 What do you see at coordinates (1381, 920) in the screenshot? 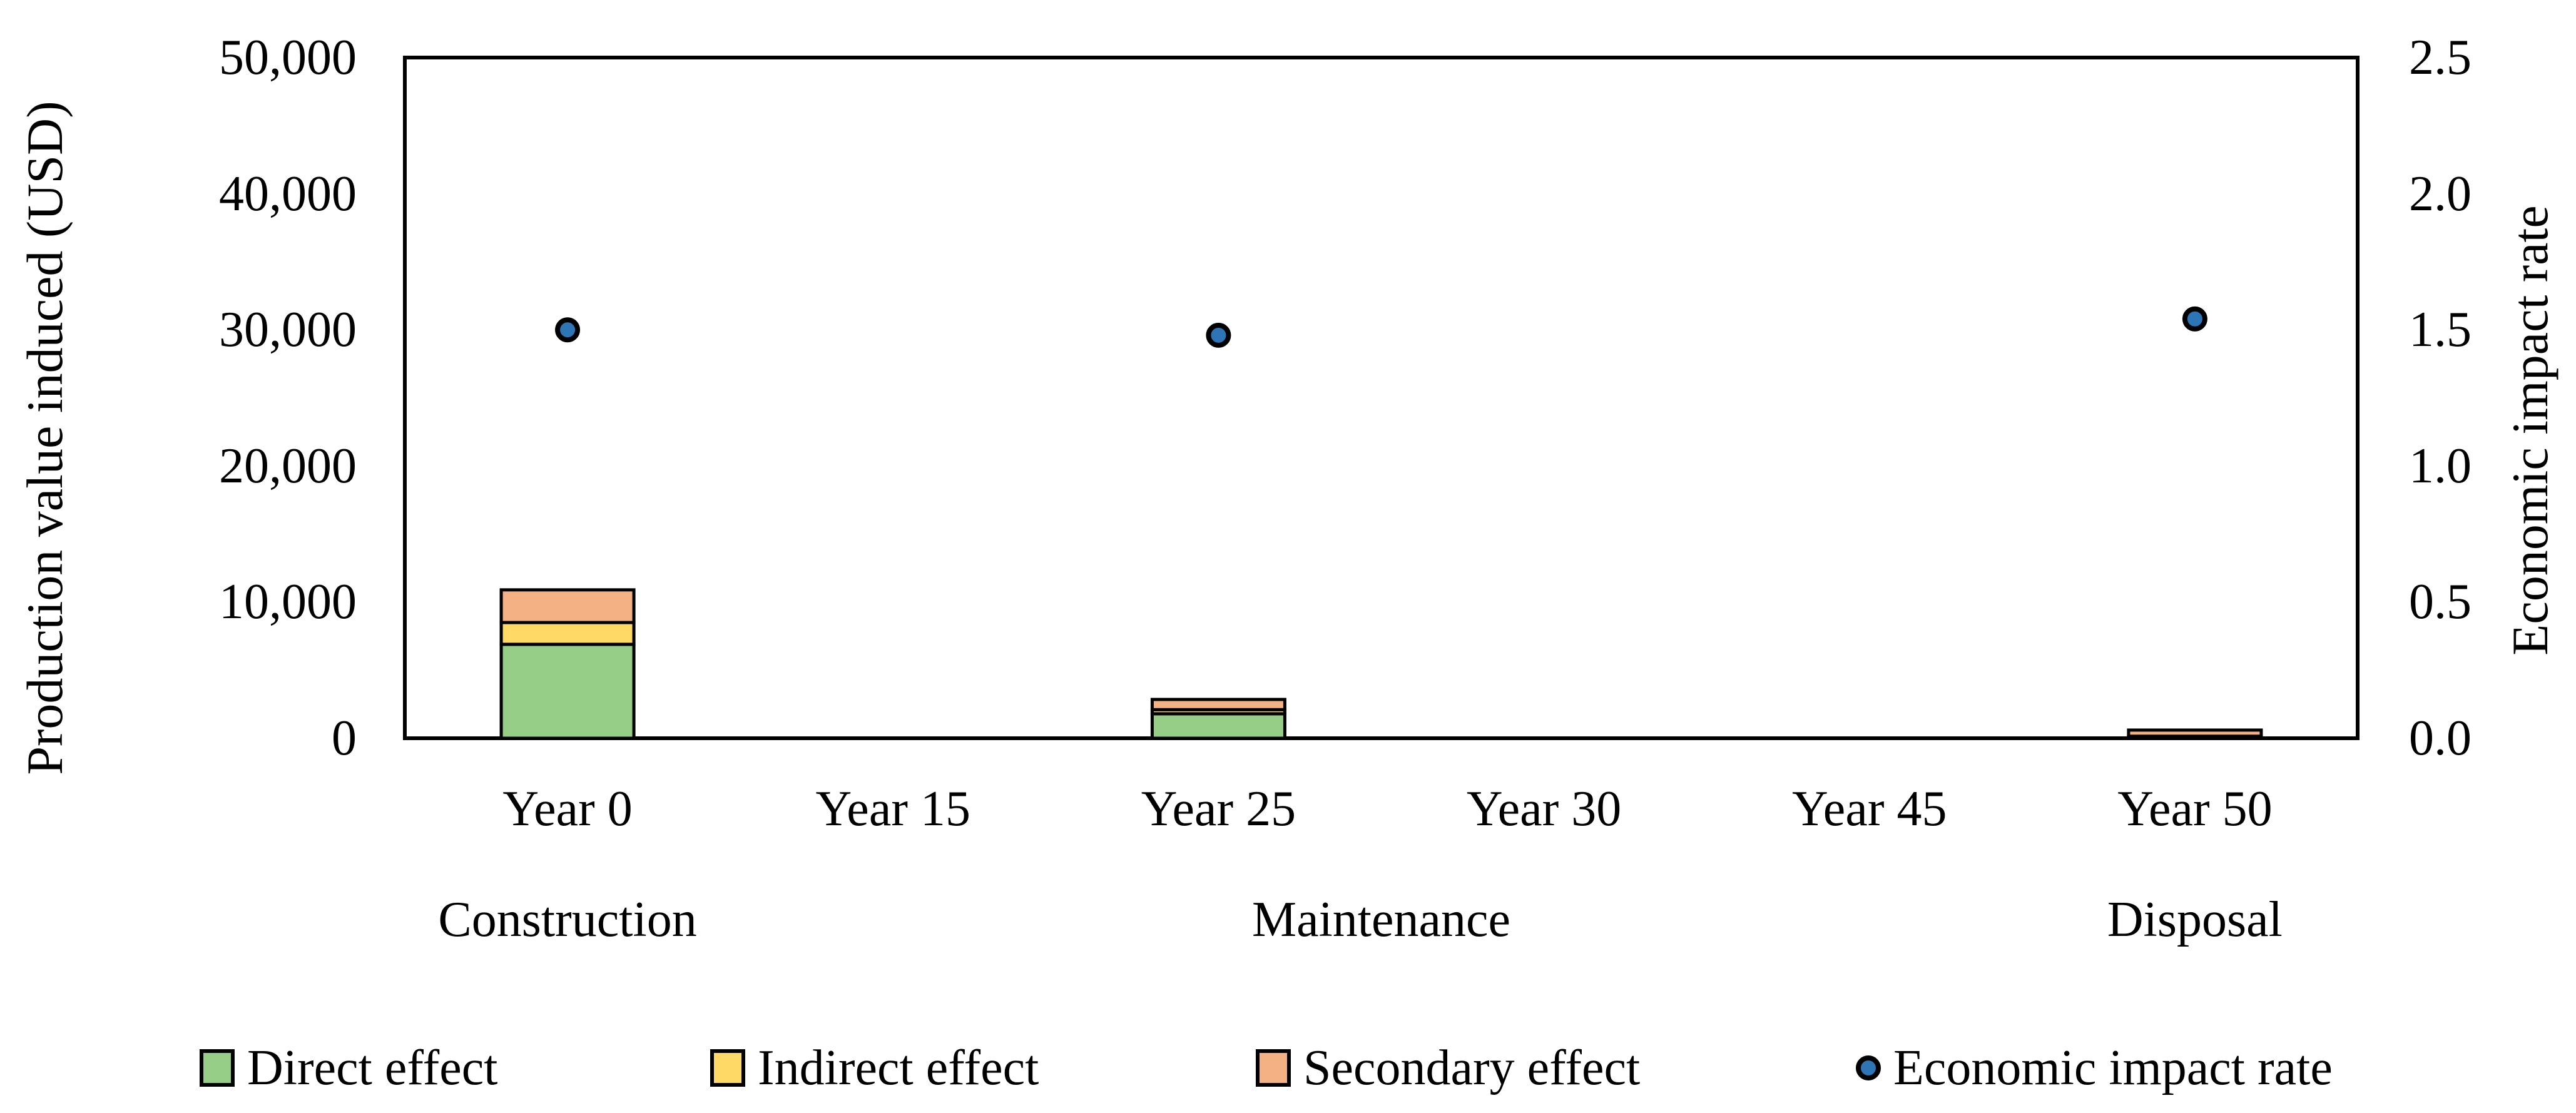
I see `phase-label-maintenance: Maintenance` at bounding box center [1381, 920].